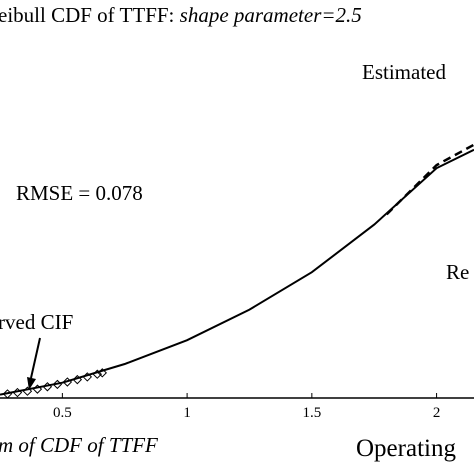 The height and width of the screenshot is (474, 474). Describe the element at coordinates (406, 448) in the screenshot. I see `x-axis-label: Operating` at that location.